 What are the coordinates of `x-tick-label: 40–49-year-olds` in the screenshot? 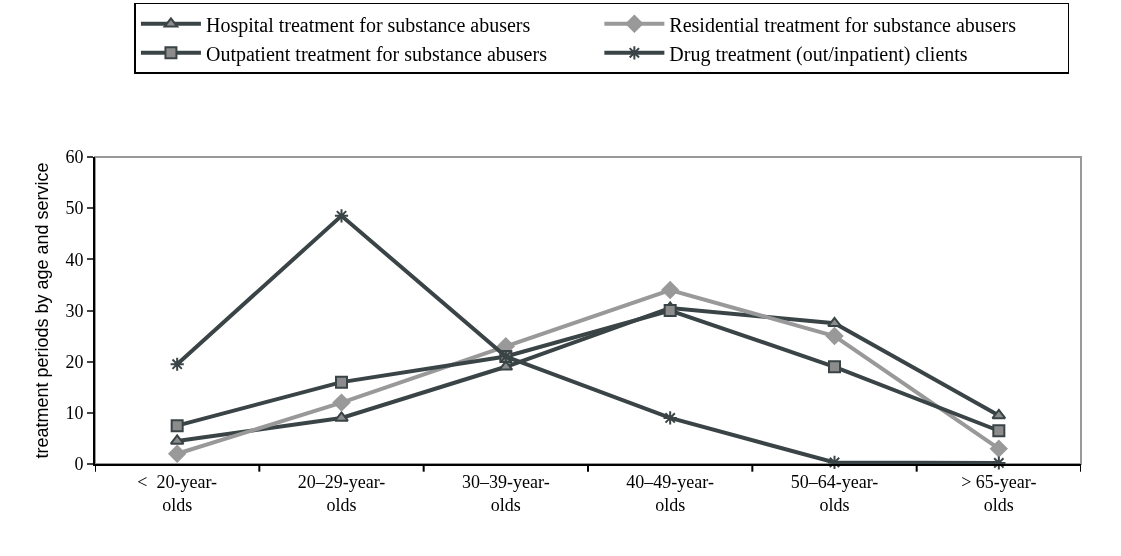 It's located at (670, 493).